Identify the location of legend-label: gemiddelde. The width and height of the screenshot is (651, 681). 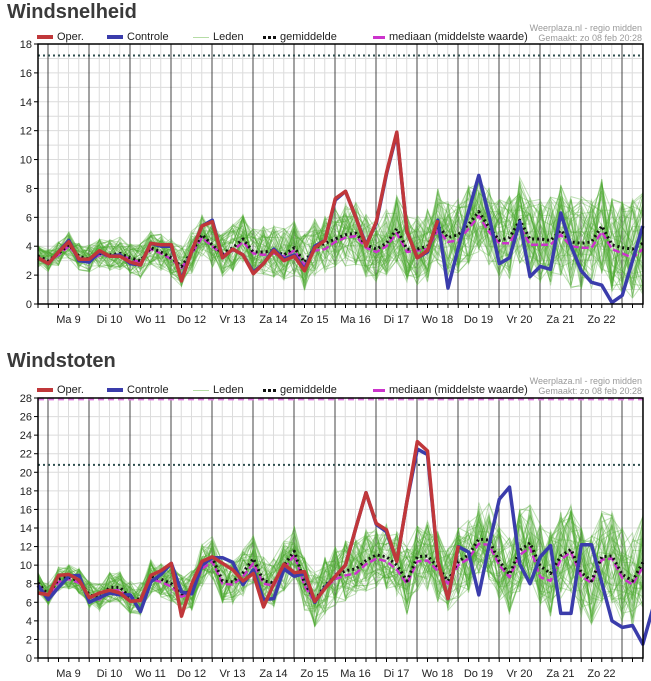
(308, 37).